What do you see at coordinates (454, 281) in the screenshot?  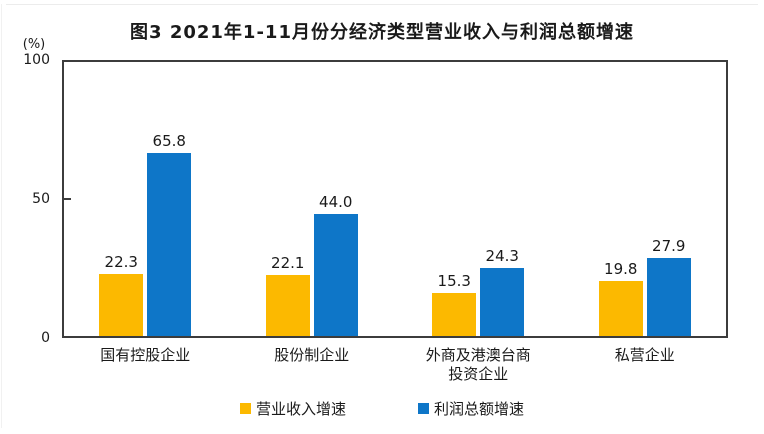 I see `bar-value-label: 15.3` at bounding box center [454, 281].